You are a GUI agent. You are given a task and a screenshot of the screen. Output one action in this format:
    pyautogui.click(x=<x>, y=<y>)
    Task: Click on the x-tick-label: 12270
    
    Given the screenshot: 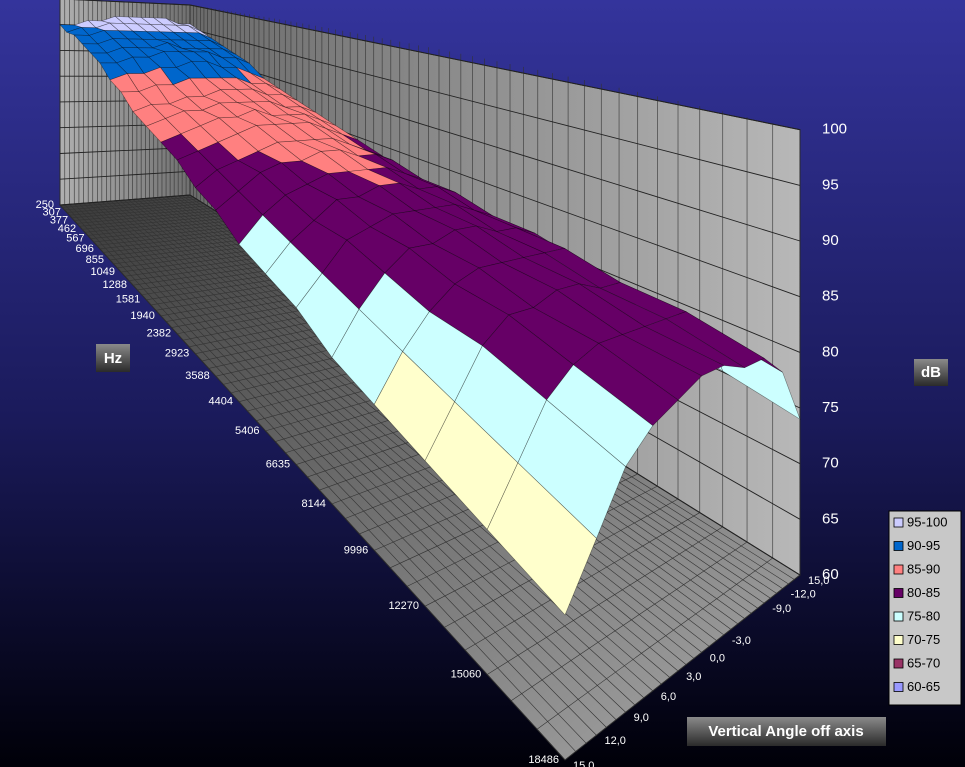 What is the action you would take?
    pyautogui.click(x=403, y=606)
    